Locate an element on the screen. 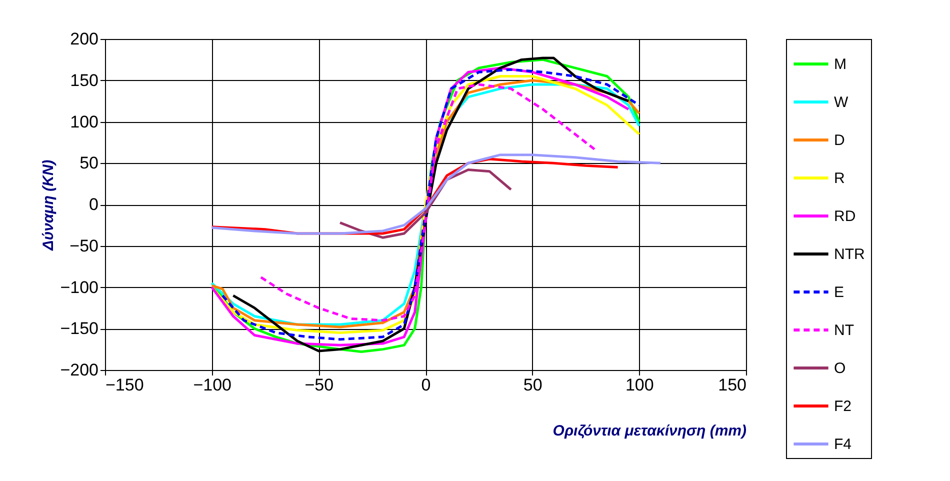 This screenshot has height=481, width=950. legend-label: F4 is located at coordinates (843, 444).